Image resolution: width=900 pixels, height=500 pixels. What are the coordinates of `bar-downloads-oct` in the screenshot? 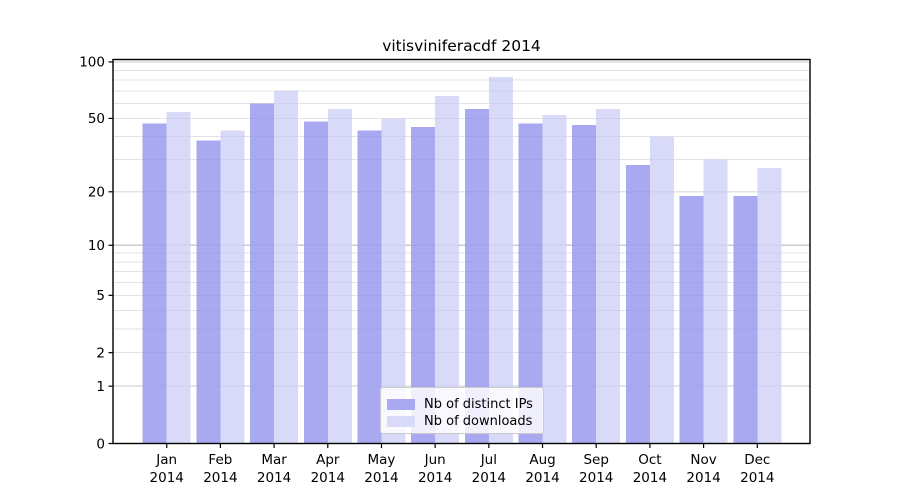 It's located at (661, 290).